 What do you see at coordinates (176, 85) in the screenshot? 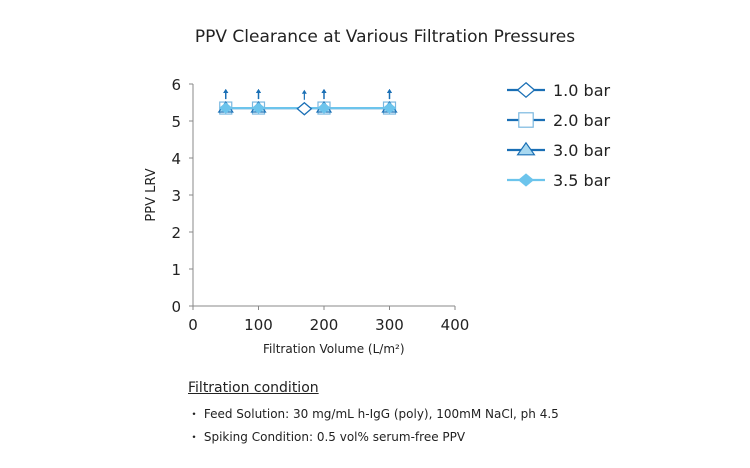
I see `y-tick-label: 6` at bounding box center [176, 85].